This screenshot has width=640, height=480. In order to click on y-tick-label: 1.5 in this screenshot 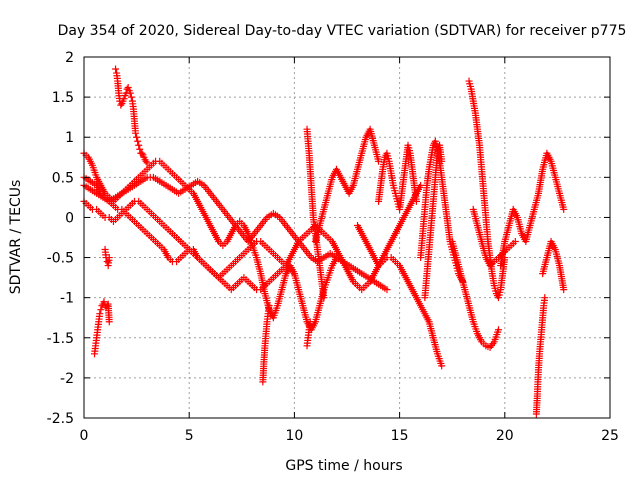, I will do `click(63, 98)`.